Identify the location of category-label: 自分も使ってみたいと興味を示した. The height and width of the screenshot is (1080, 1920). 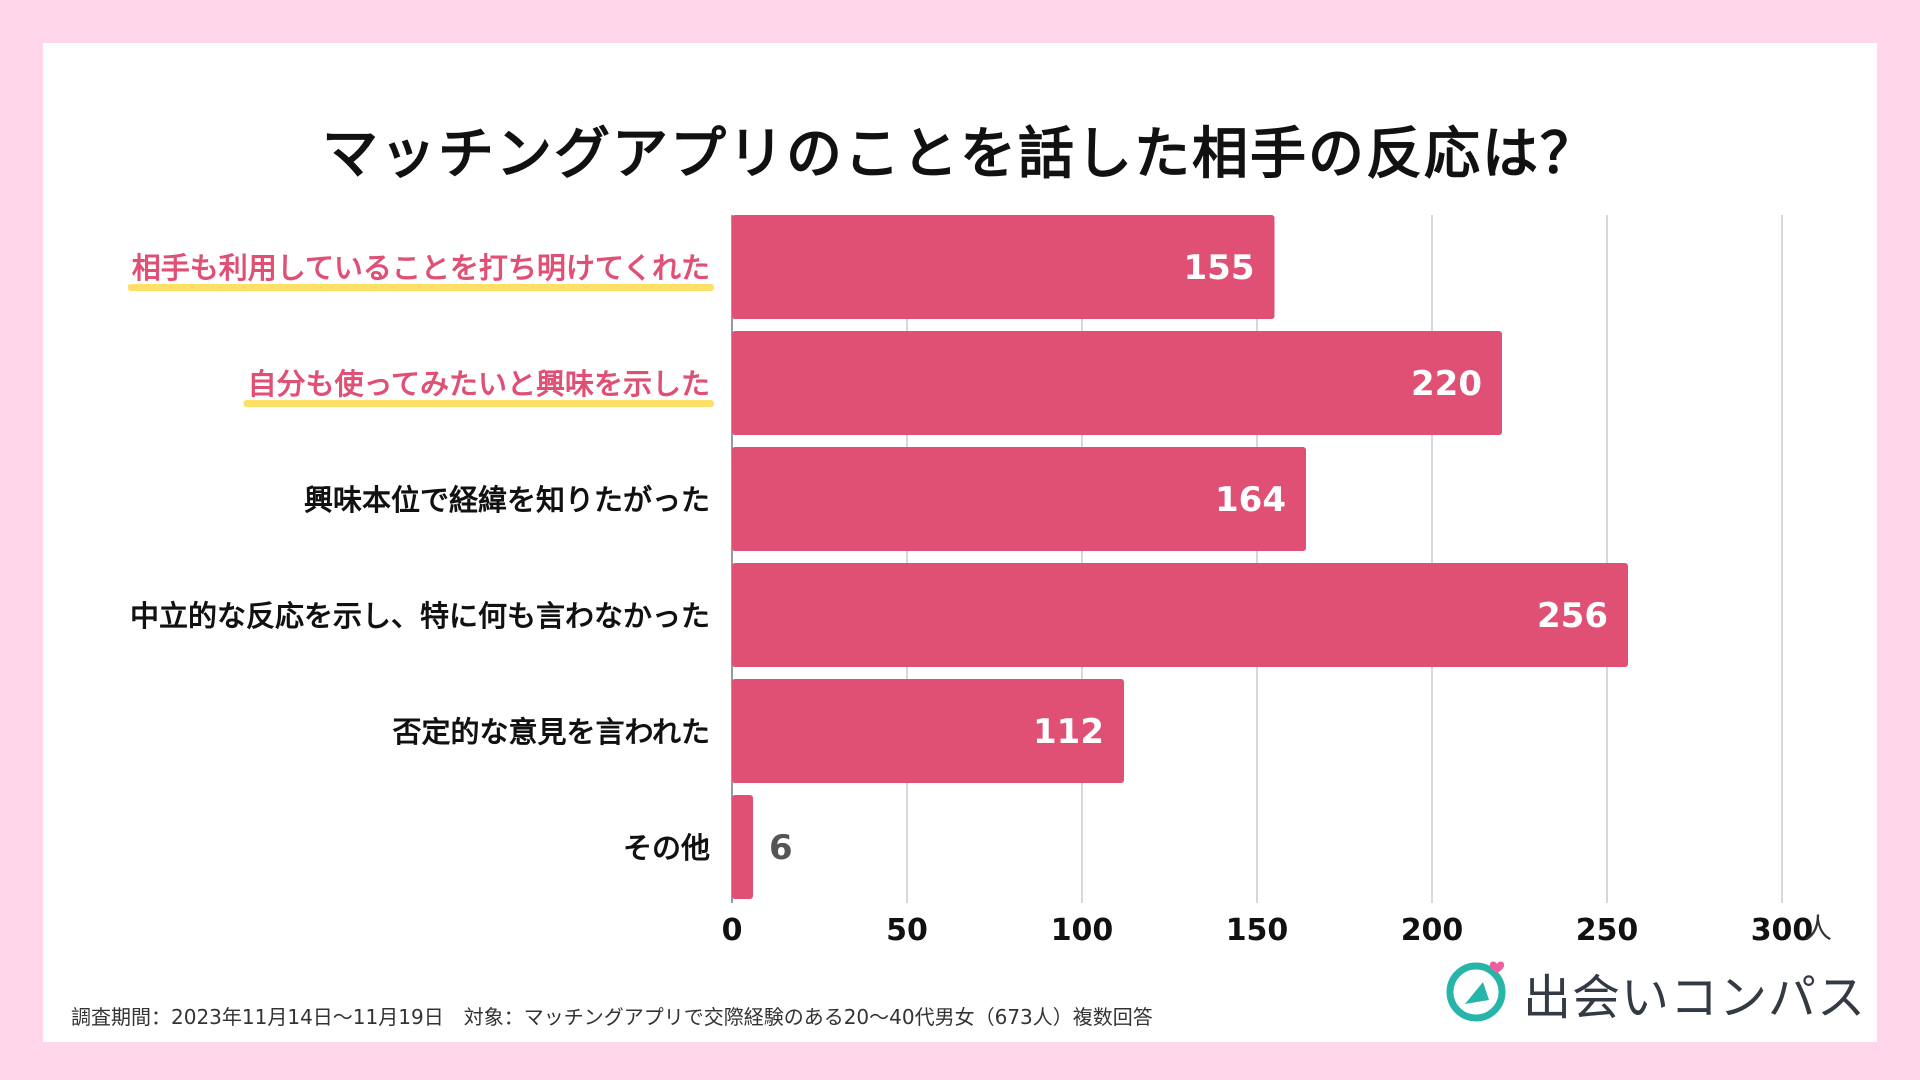
(478, 384).